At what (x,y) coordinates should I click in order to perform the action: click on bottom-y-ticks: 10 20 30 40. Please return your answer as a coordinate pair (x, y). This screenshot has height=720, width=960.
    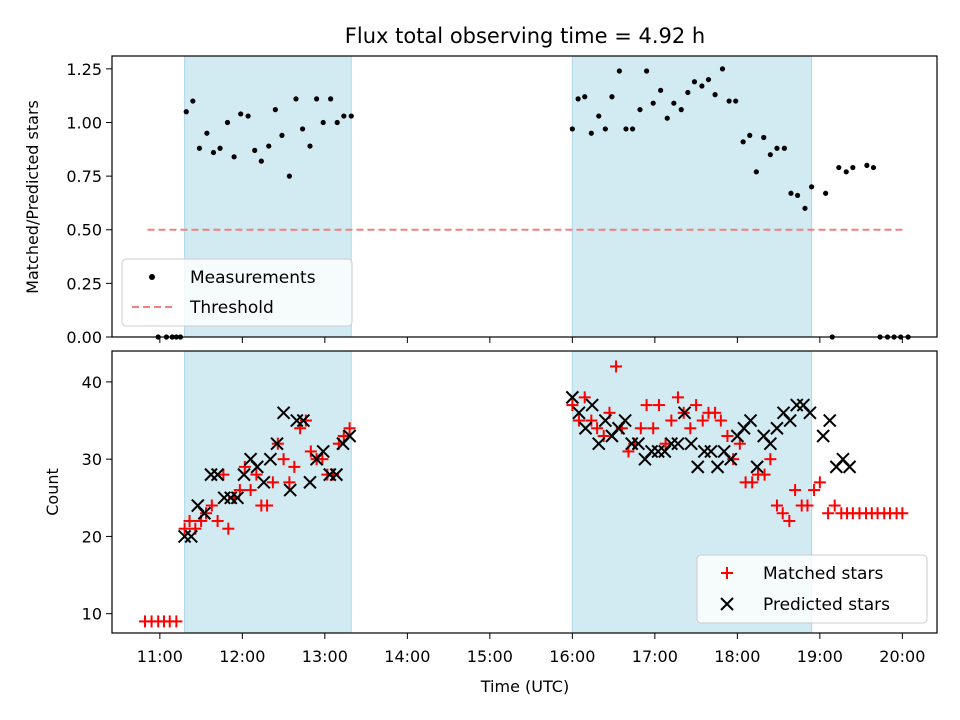
    Looking at the image, I should click on (97, 498).